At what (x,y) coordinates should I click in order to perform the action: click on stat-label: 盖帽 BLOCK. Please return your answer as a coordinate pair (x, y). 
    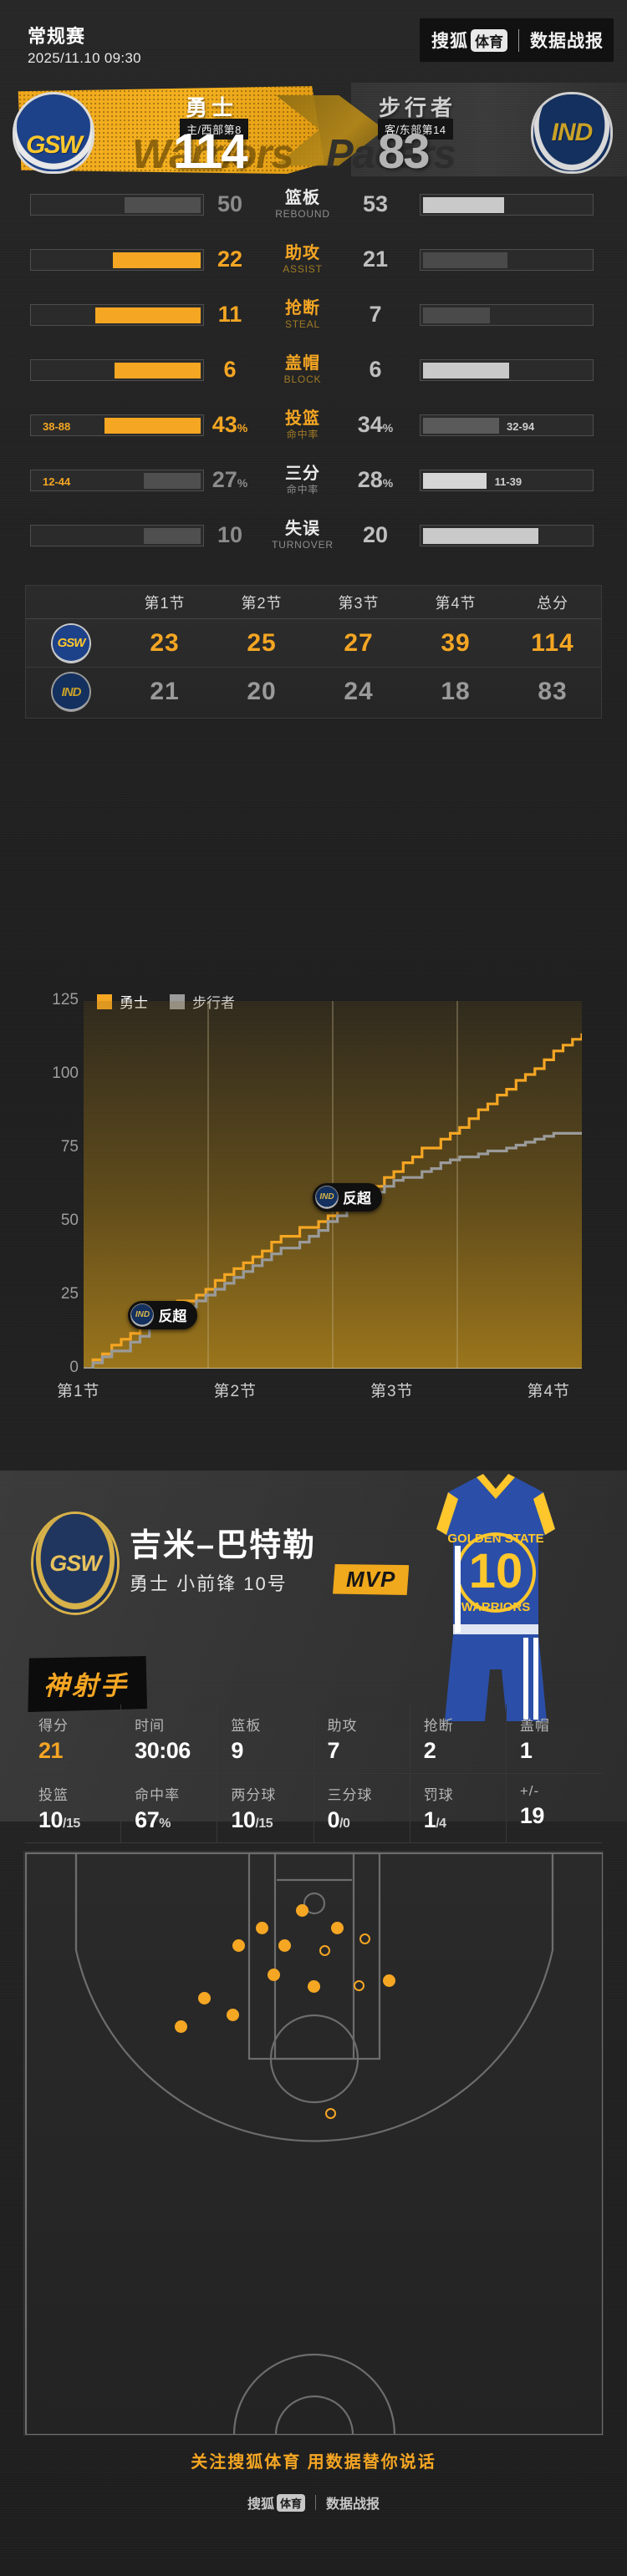
    Looking at the image, I should click on (302, 370).